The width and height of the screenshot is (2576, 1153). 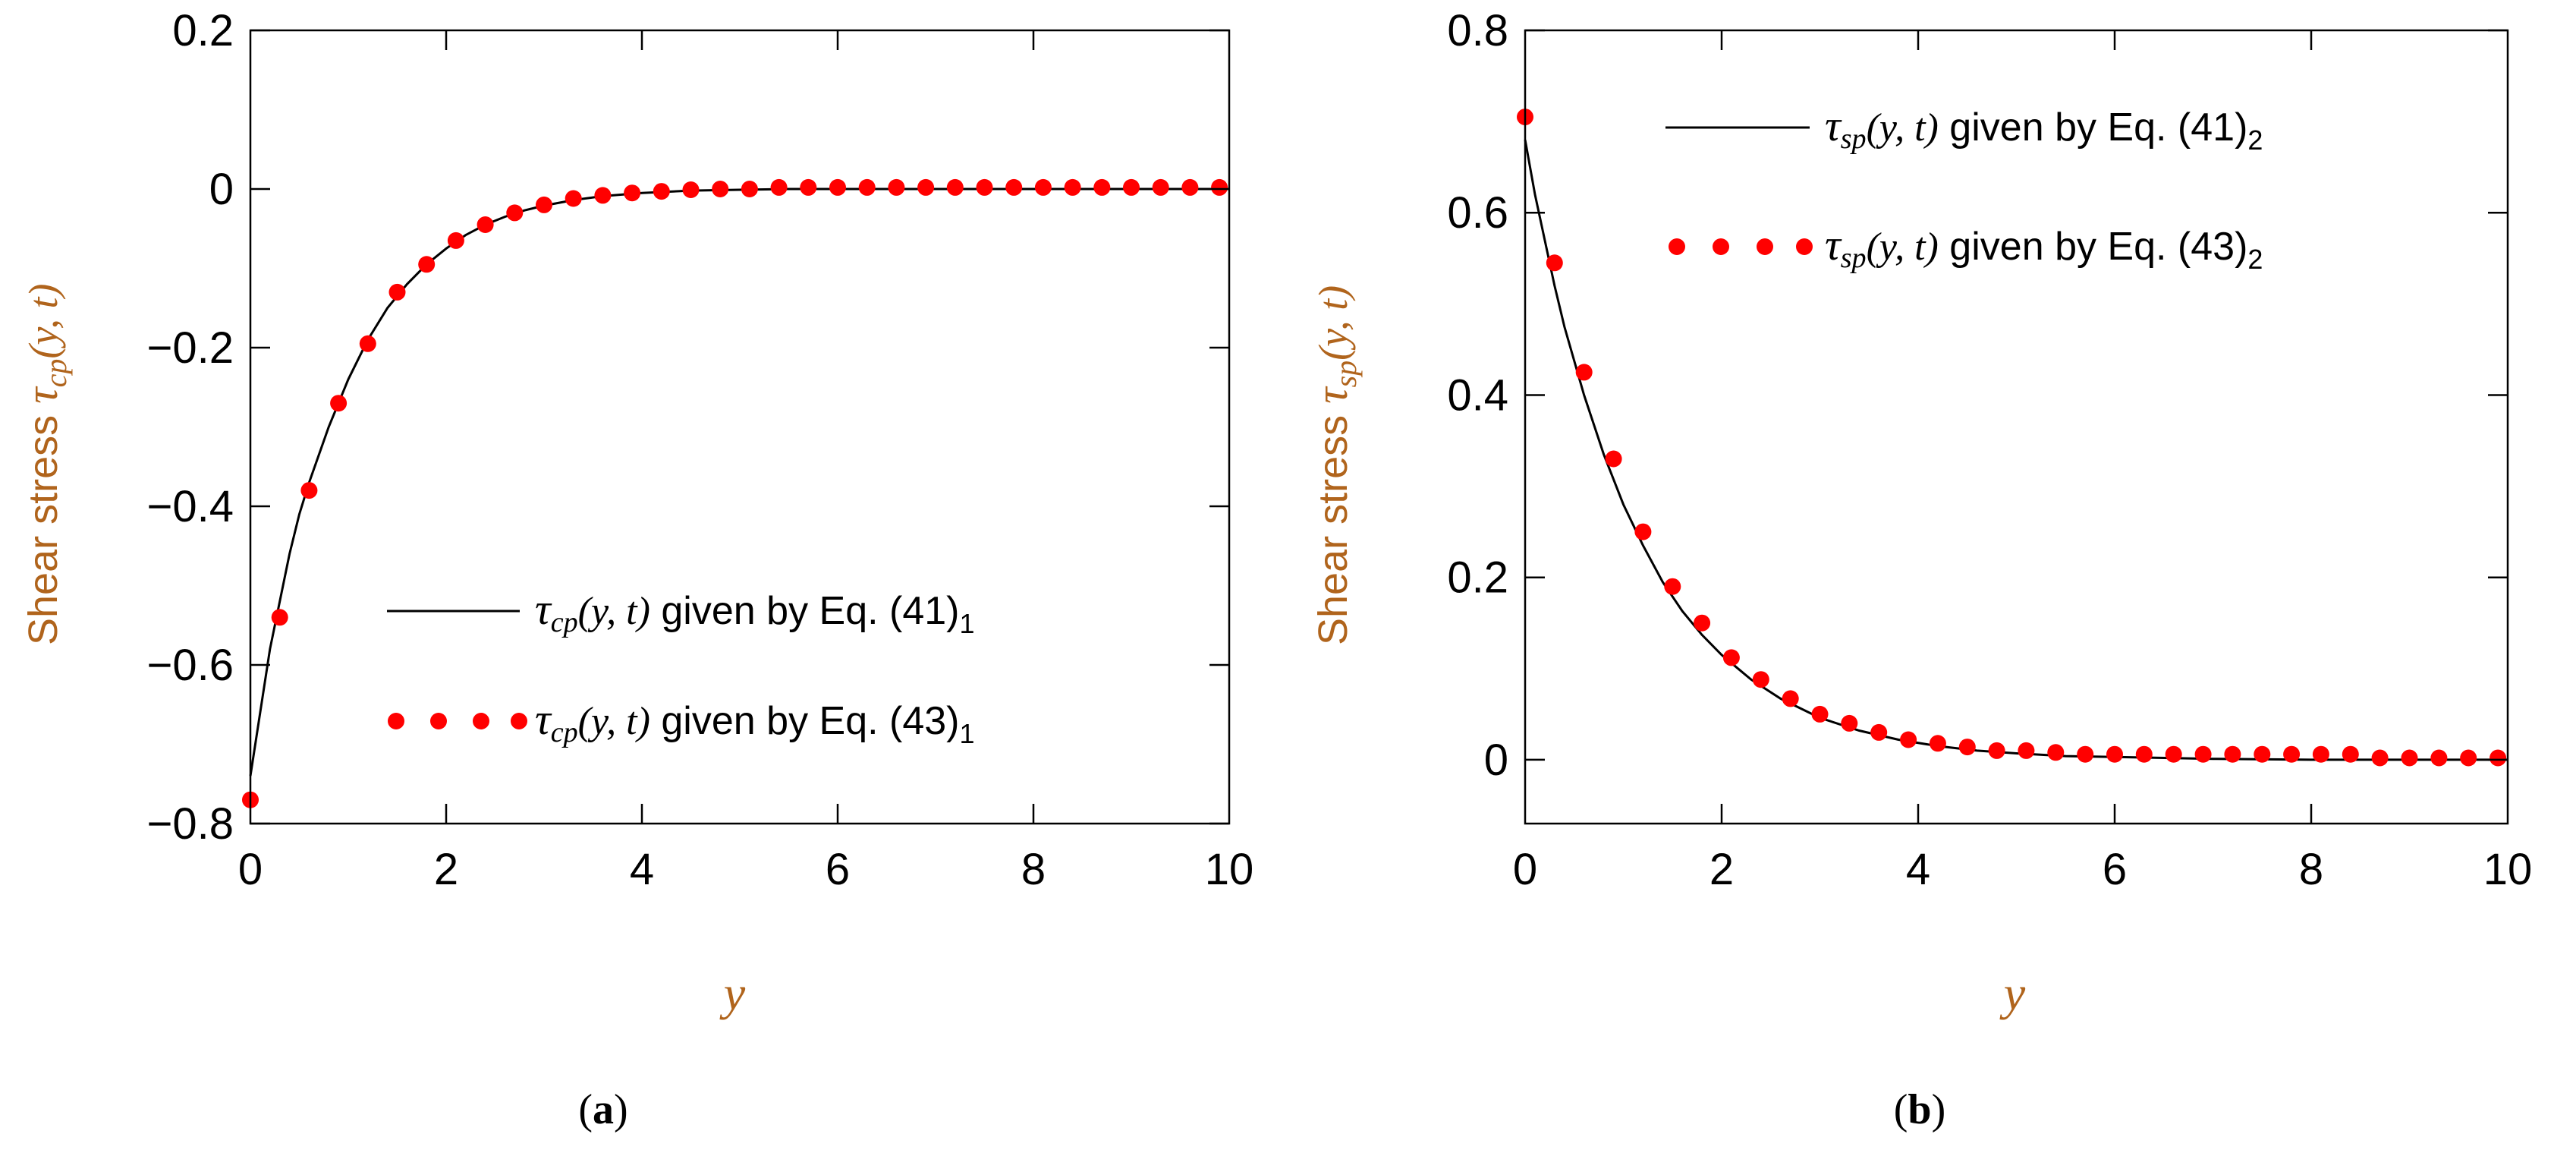 What do you see at coordinates (190, 348) in the screenshot?
I see `panel-a-y-tick-label: −0.2` at bounding box center [190, 348].